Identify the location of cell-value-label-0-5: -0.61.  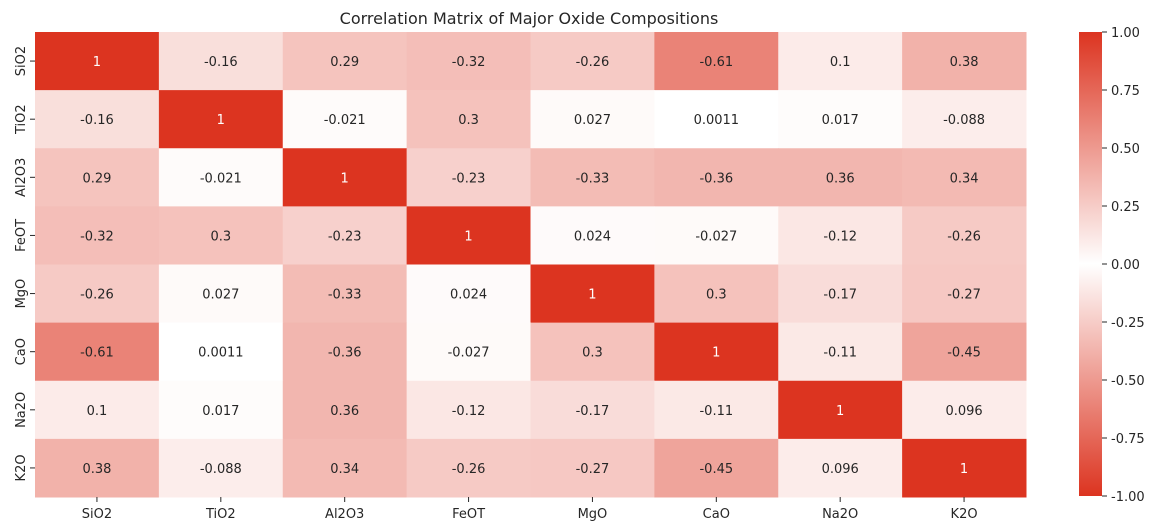
(716, 62).